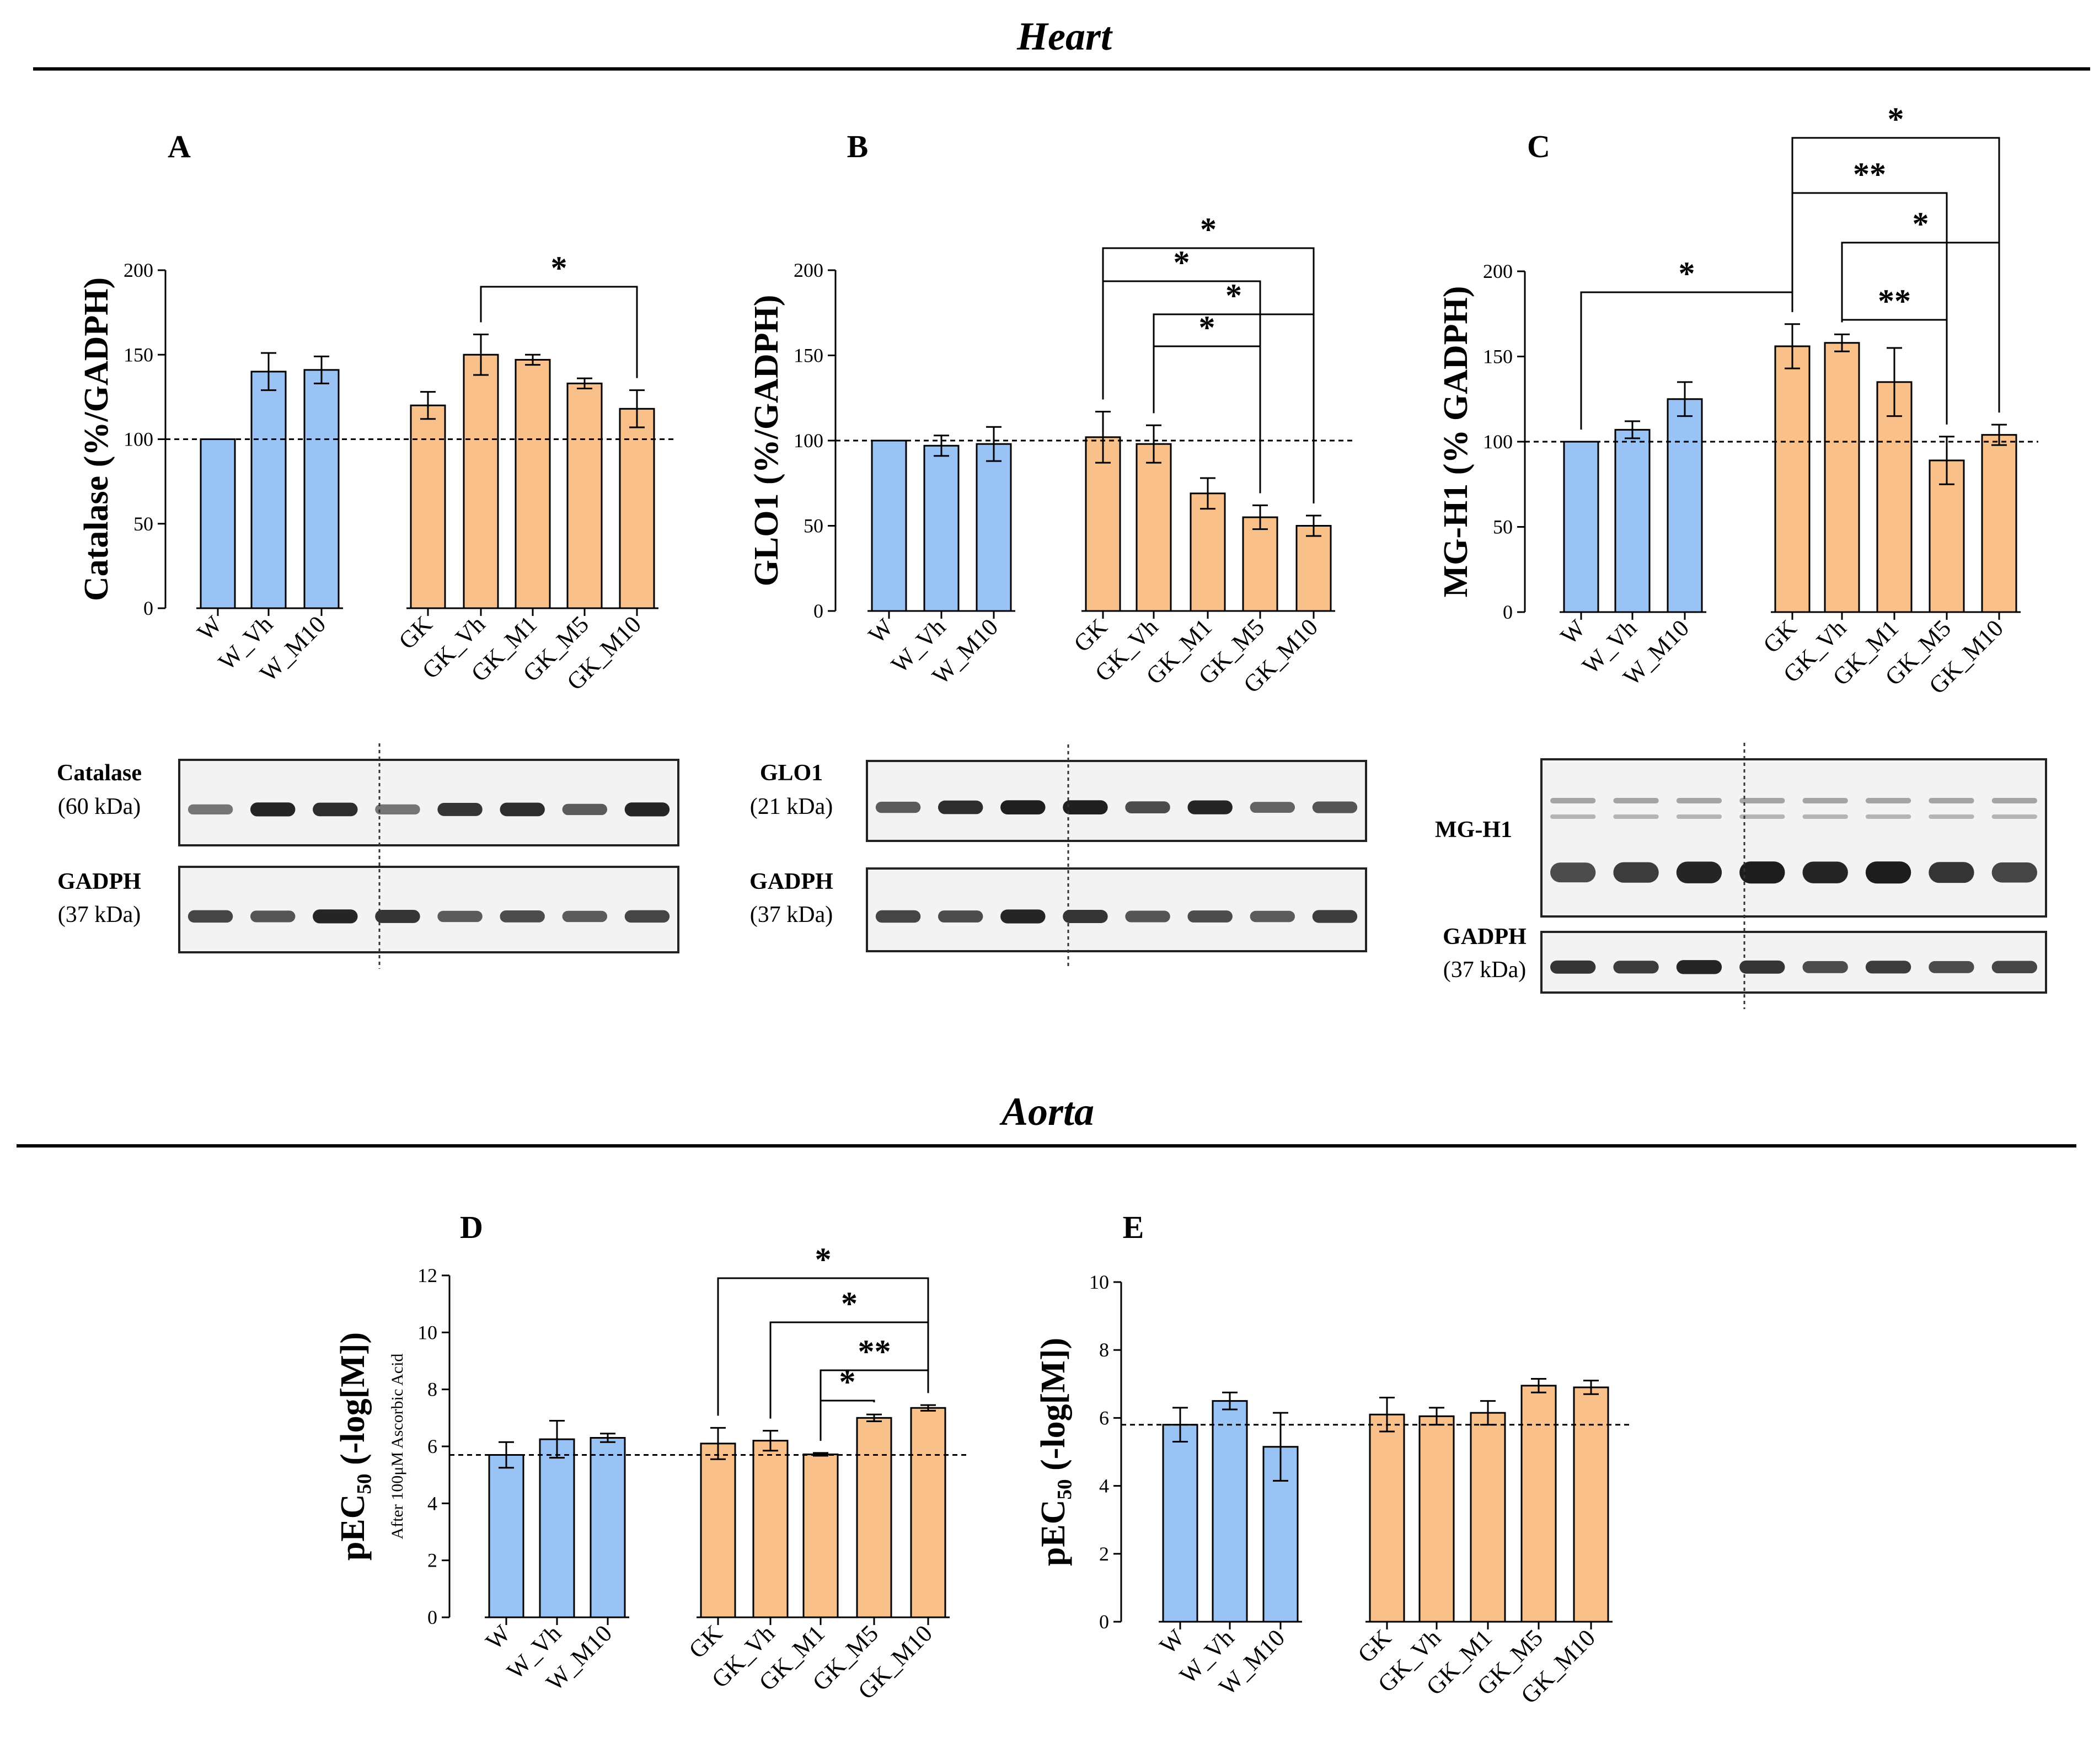 The height and width of the screenshot is (1764, 2094). What do you see at coordinates (1456, 442) in the screenshot?
I see `y-axis-title: MG-H1 (% GADPH)` at bounding box center [1456, 442].